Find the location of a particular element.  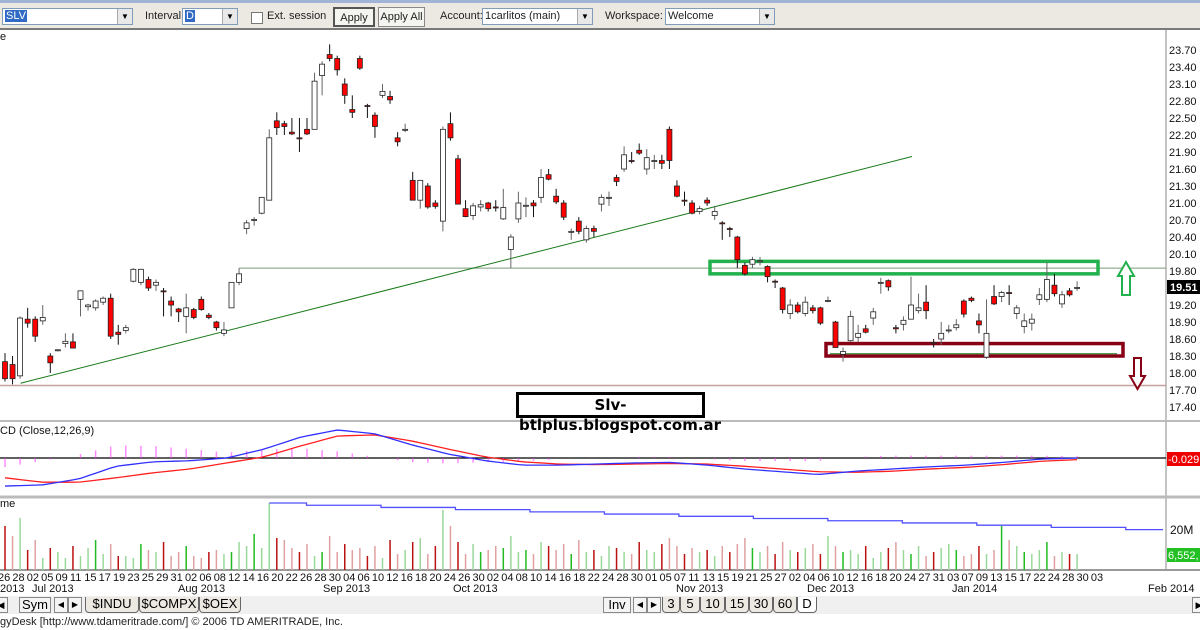

average-volume-line is located at coordinates (716, 516).